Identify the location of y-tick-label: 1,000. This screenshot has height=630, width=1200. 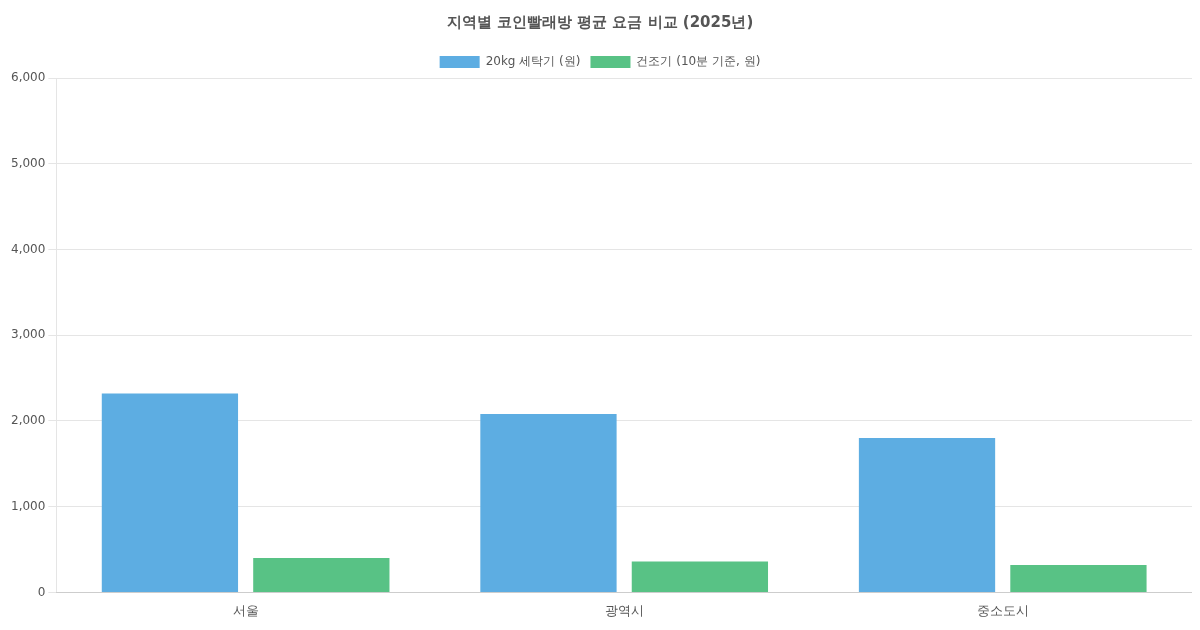
(28, 505).